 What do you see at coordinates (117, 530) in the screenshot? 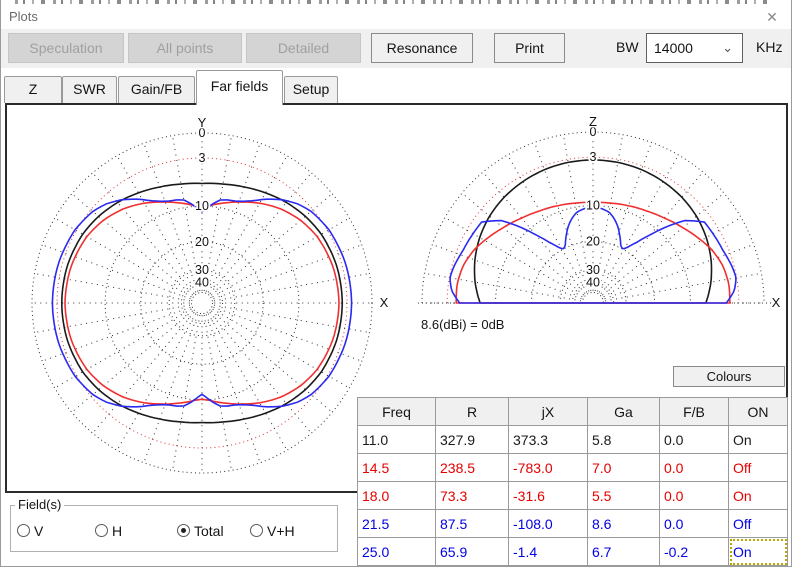
I see `radio-h-label: H` at bounding box center [117, 530].